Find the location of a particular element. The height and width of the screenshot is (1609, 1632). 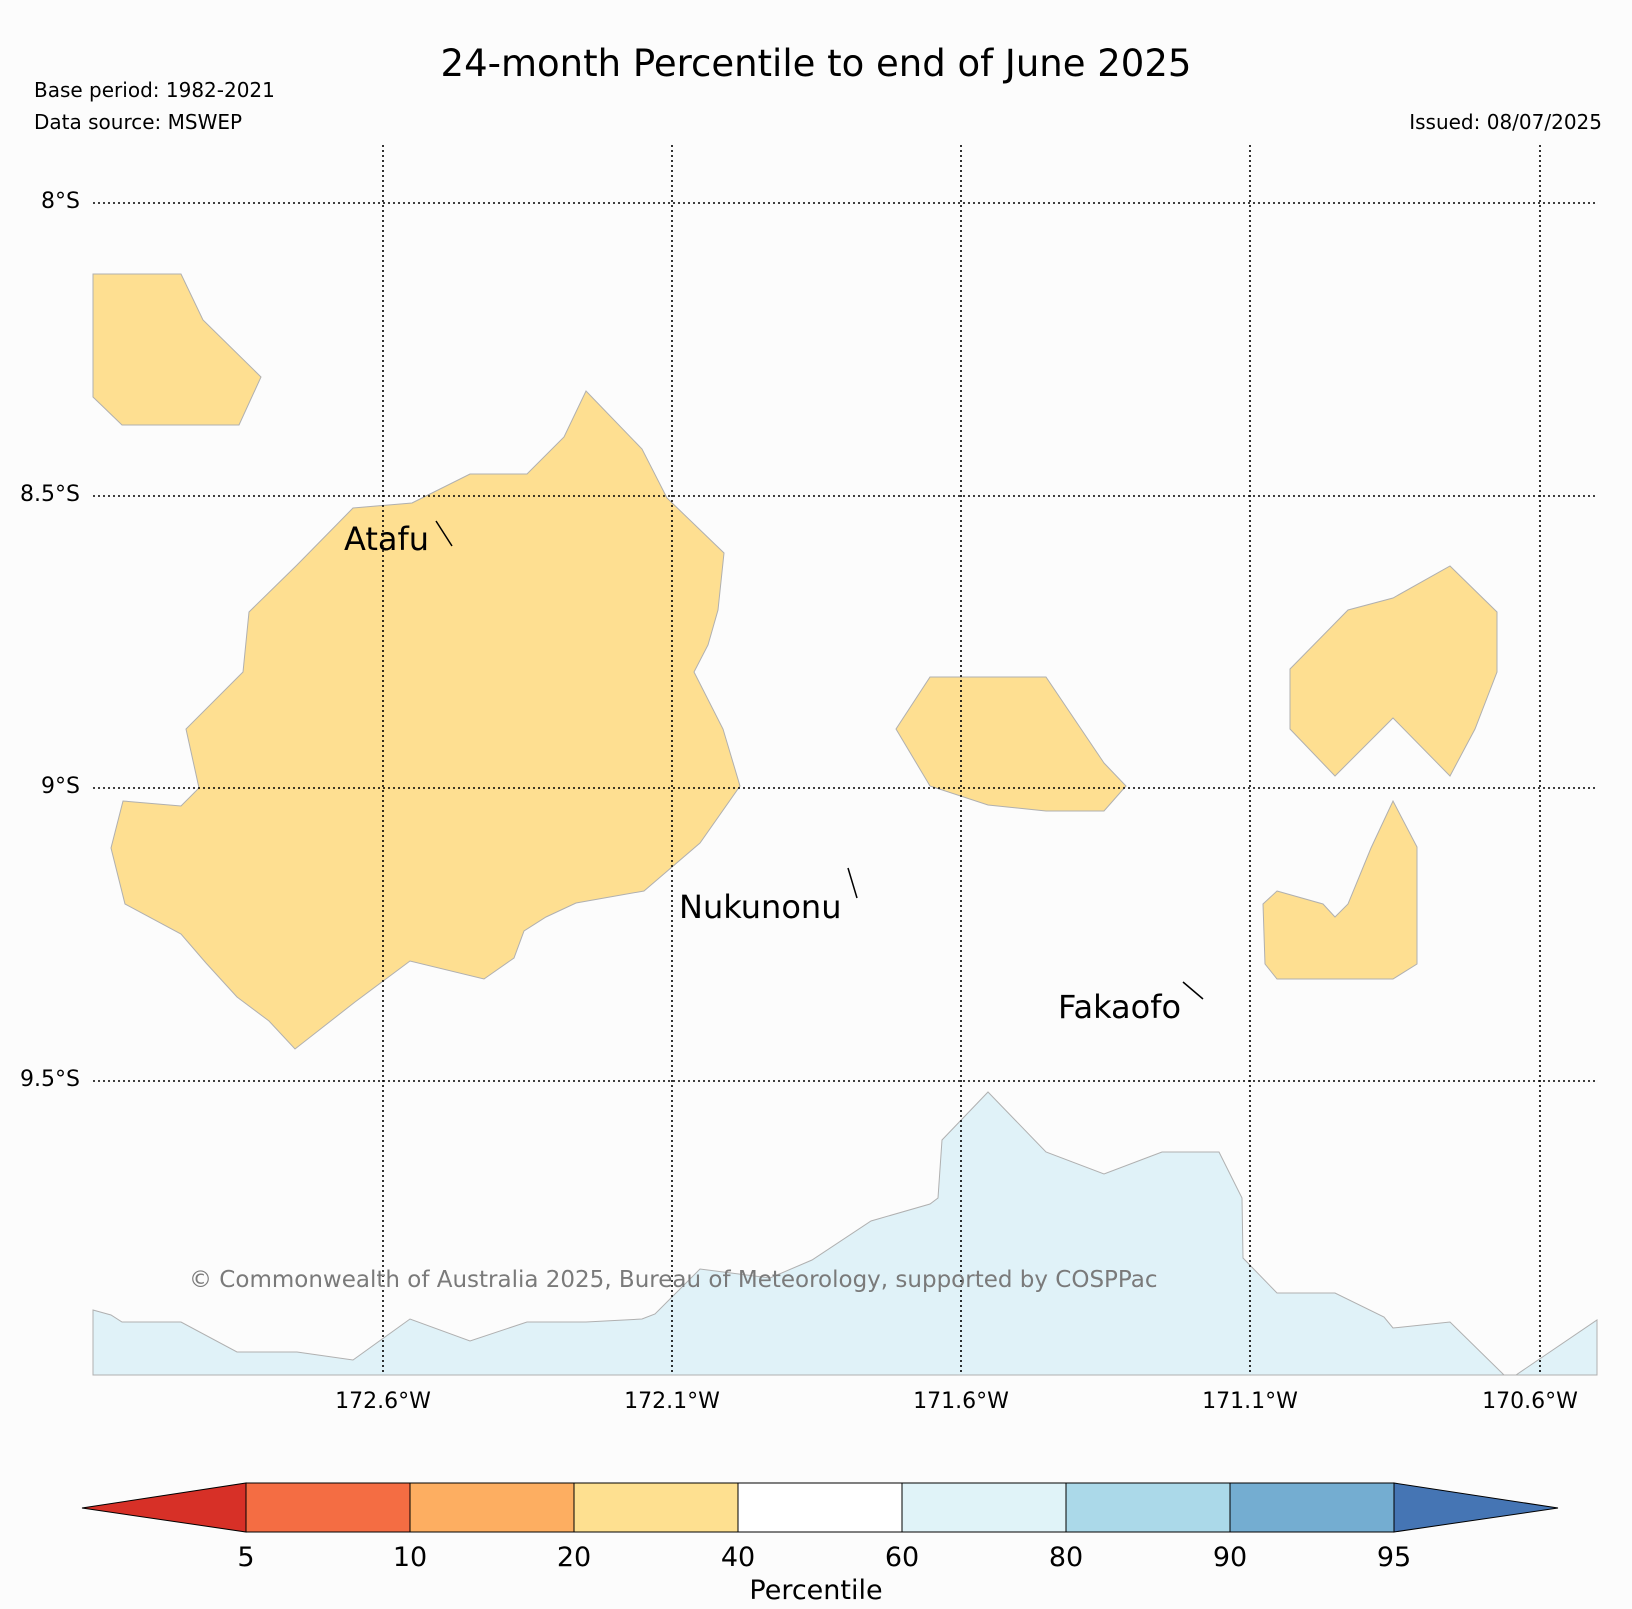

lon-label: 171.6°W is located at coordinates (961, 1401).